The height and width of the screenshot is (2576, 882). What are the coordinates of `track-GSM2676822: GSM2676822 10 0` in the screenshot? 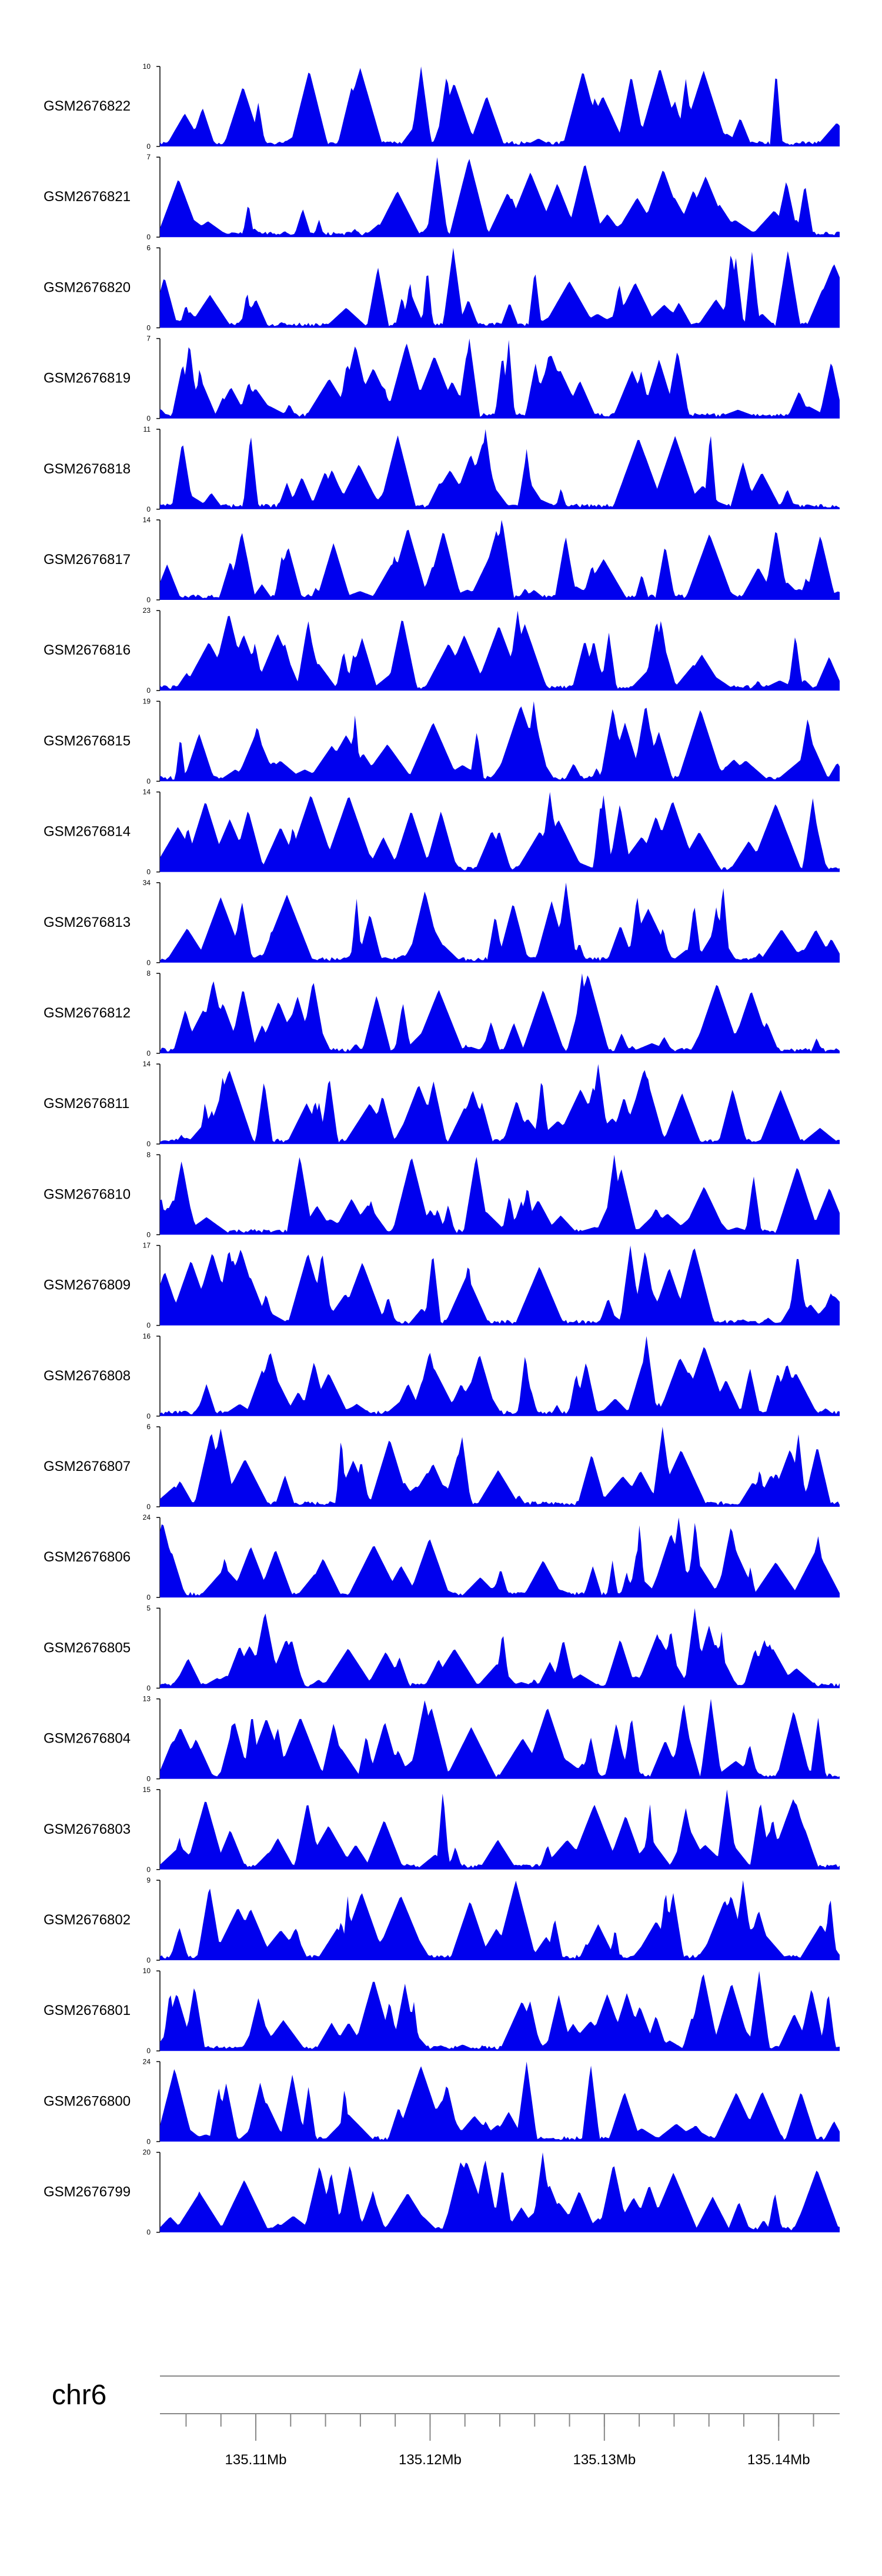 It's located at (442, 106).